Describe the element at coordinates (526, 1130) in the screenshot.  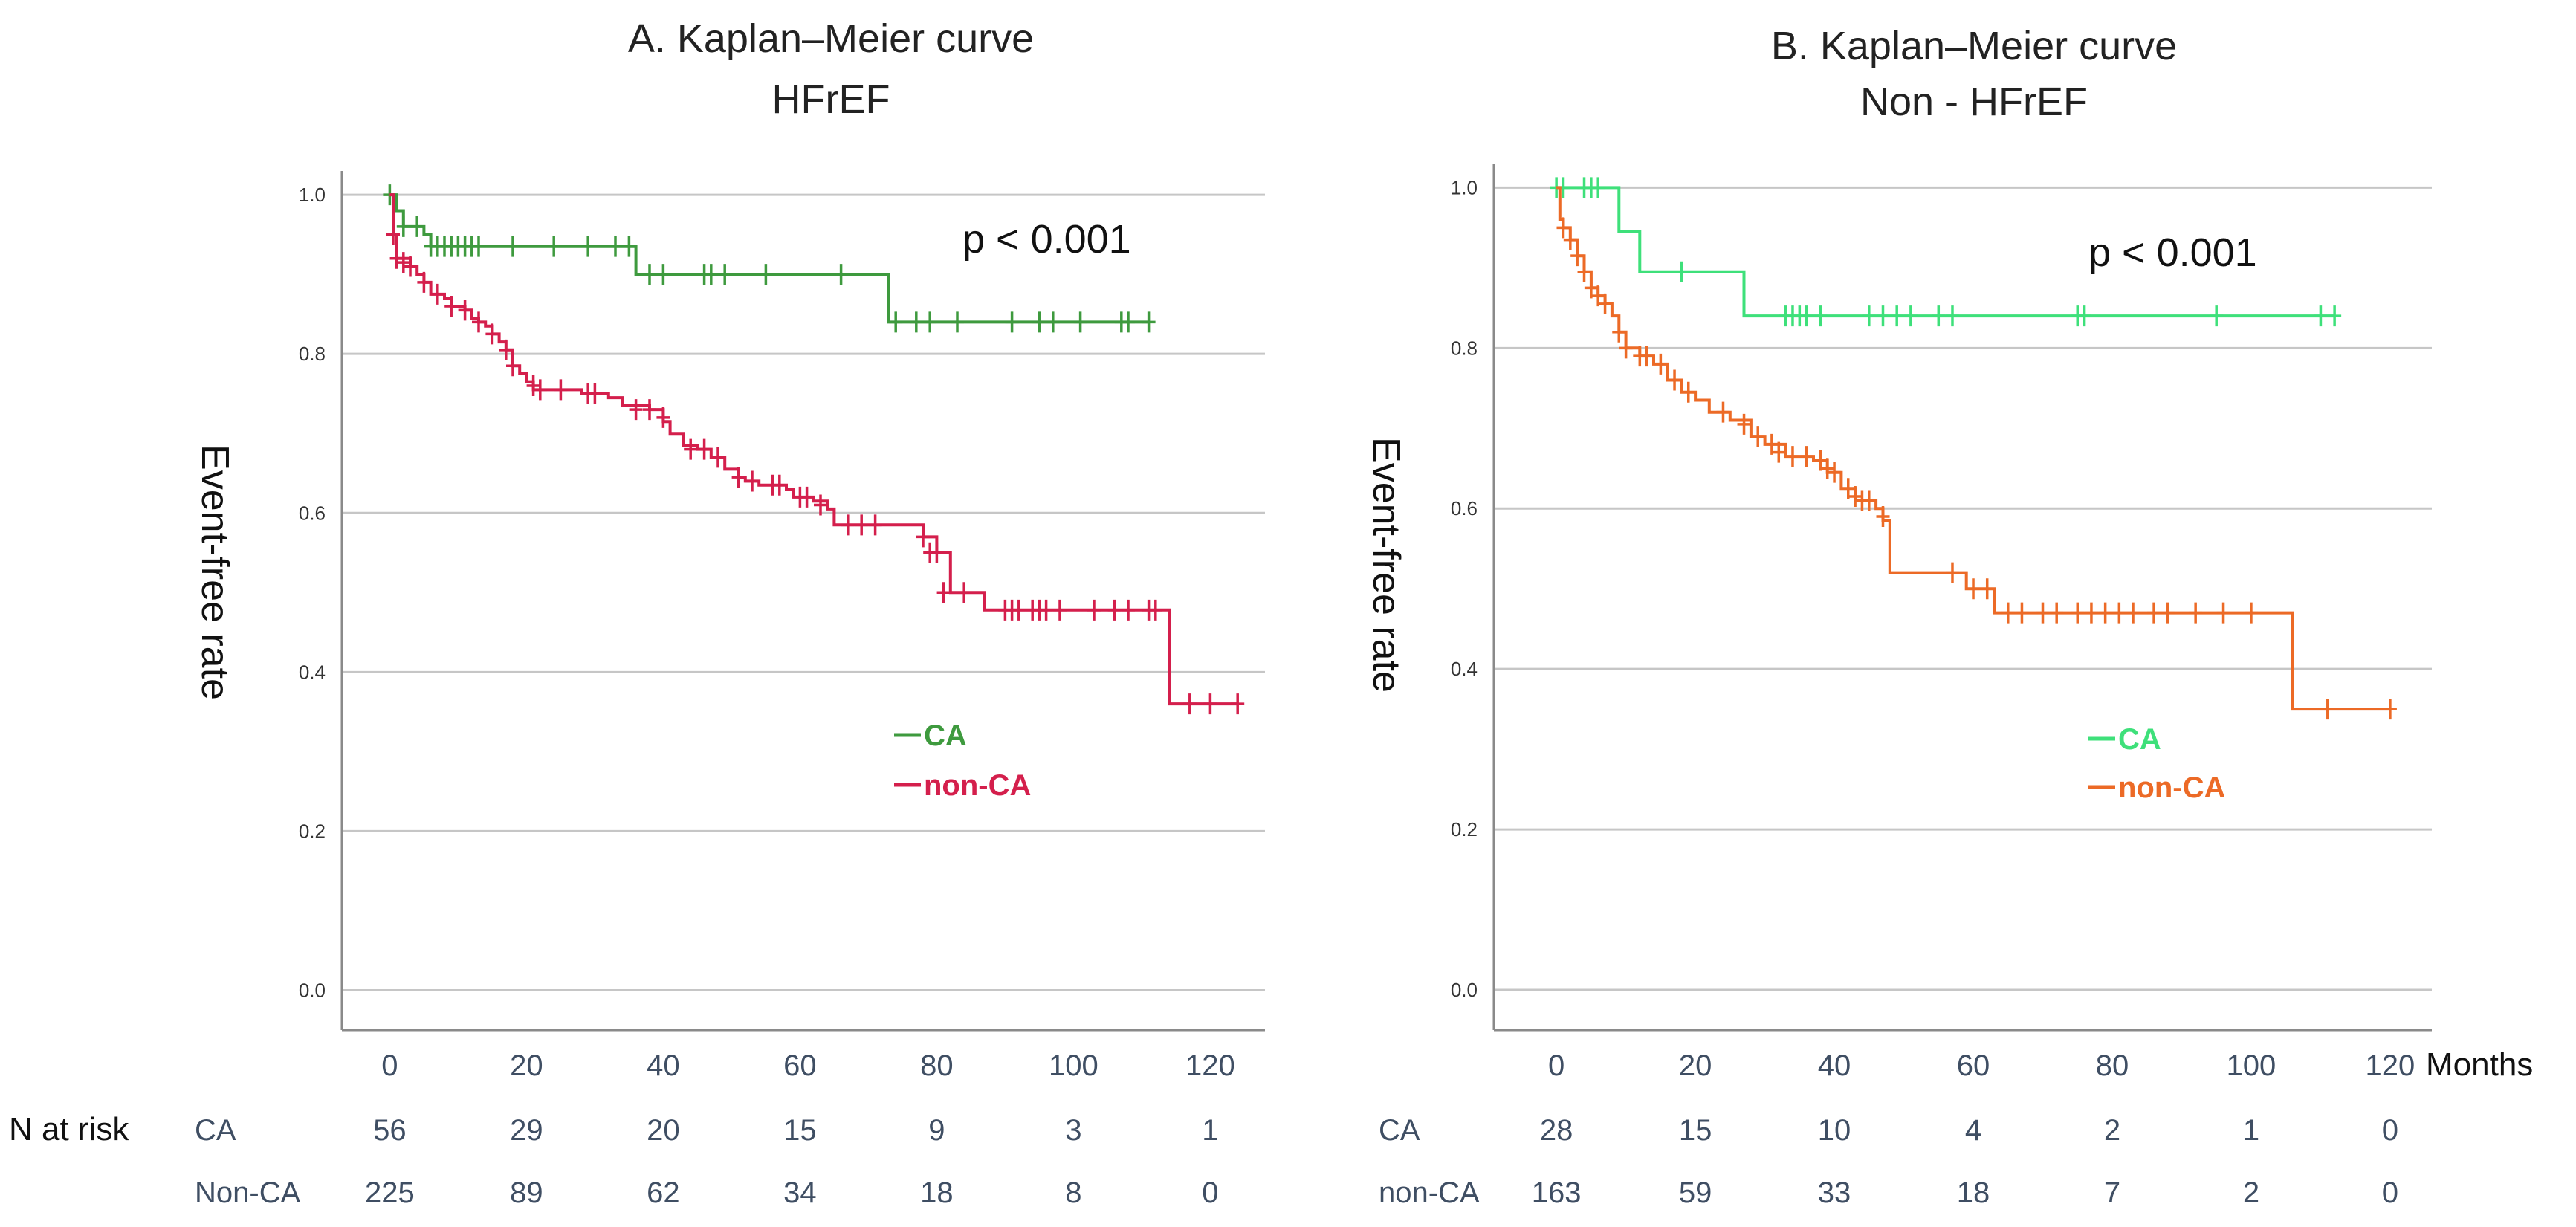
I see `risk-value: 29` at that location.